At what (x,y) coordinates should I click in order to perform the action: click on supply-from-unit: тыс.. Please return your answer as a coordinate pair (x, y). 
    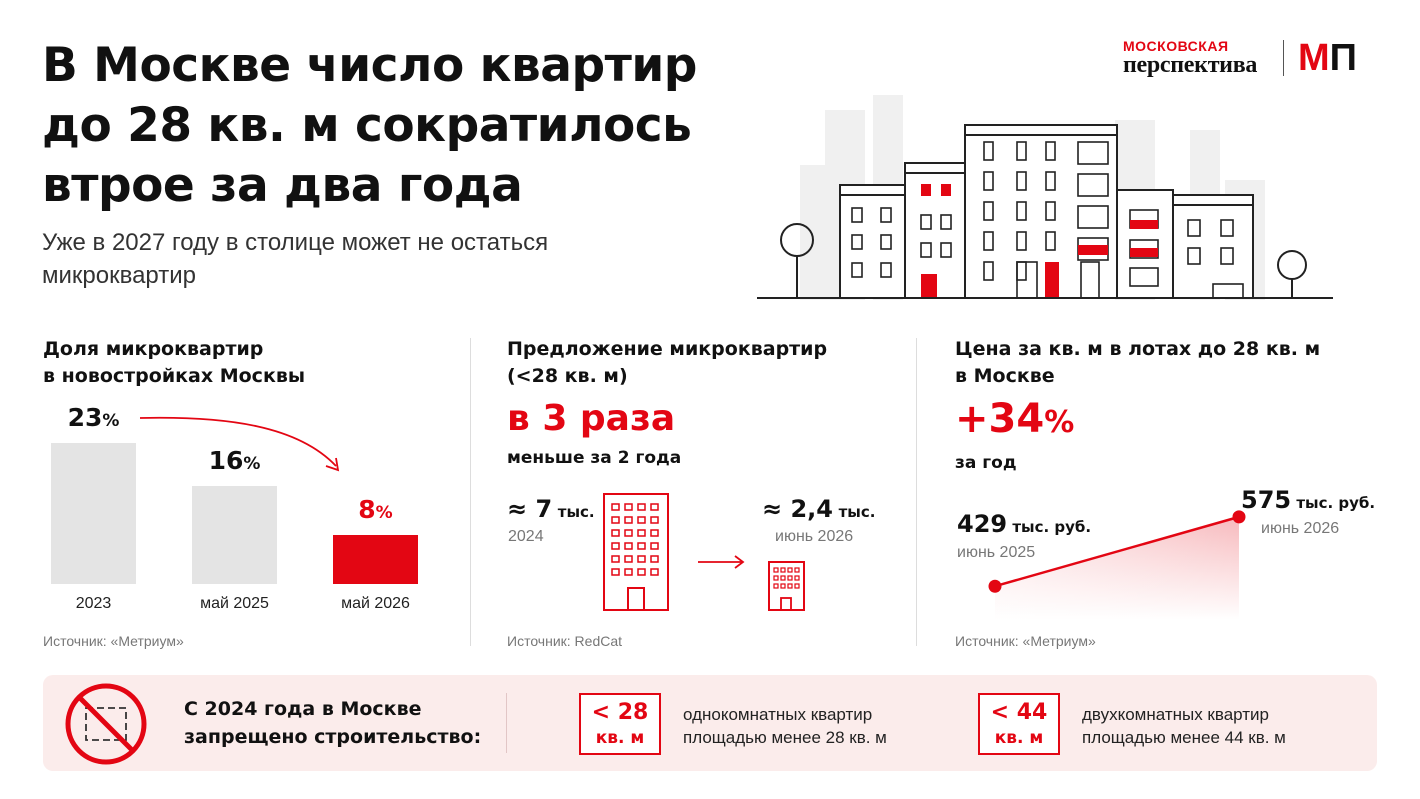
    Looking at the image, I should click on (576, 512).